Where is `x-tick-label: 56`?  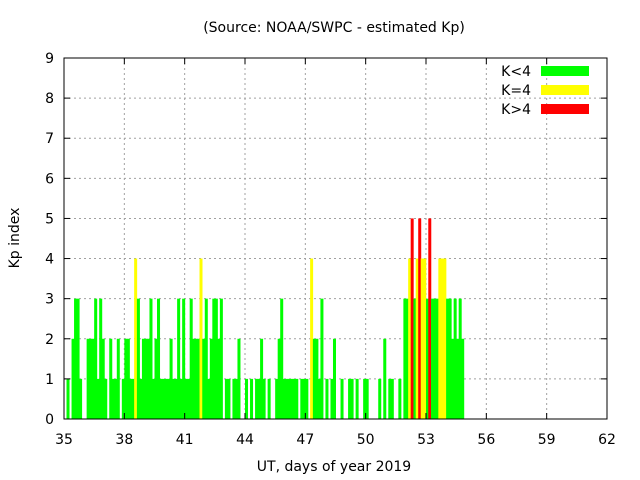
x-tick-label: 56 is located at coordinates (486, 440).